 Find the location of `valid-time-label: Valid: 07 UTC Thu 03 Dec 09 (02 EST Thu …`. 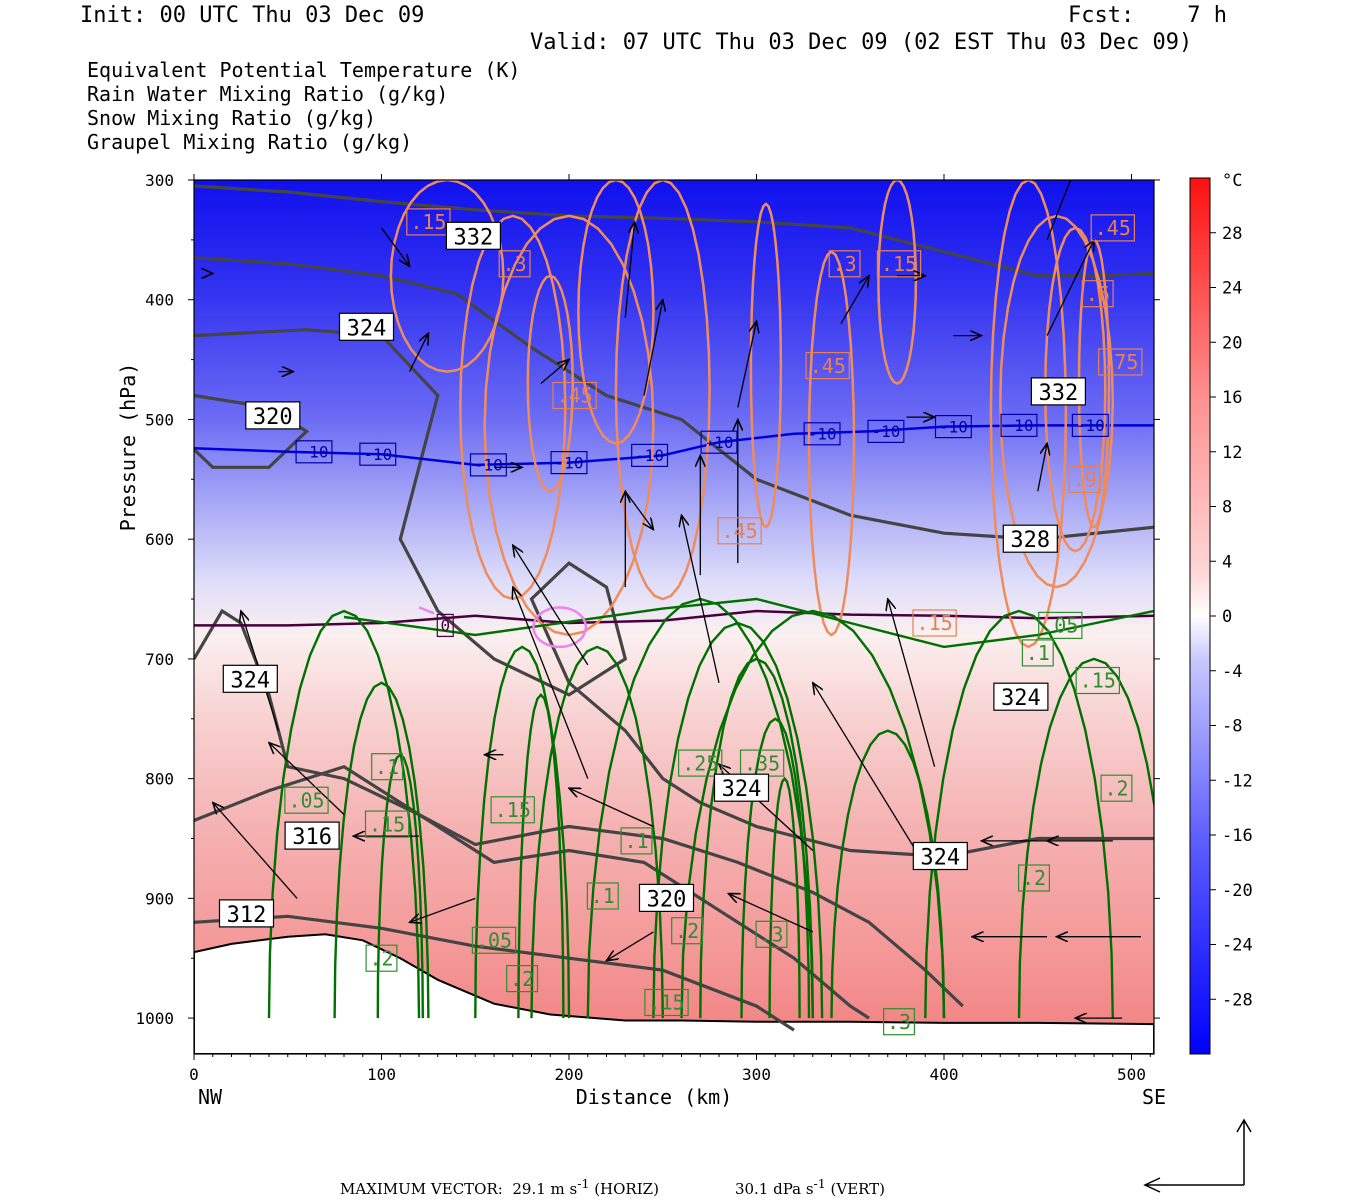

valid-time-label: Valid: 07 UTC Thu 03 Dec 09 (02 EST Thu … is located at coordinates (861, 42).